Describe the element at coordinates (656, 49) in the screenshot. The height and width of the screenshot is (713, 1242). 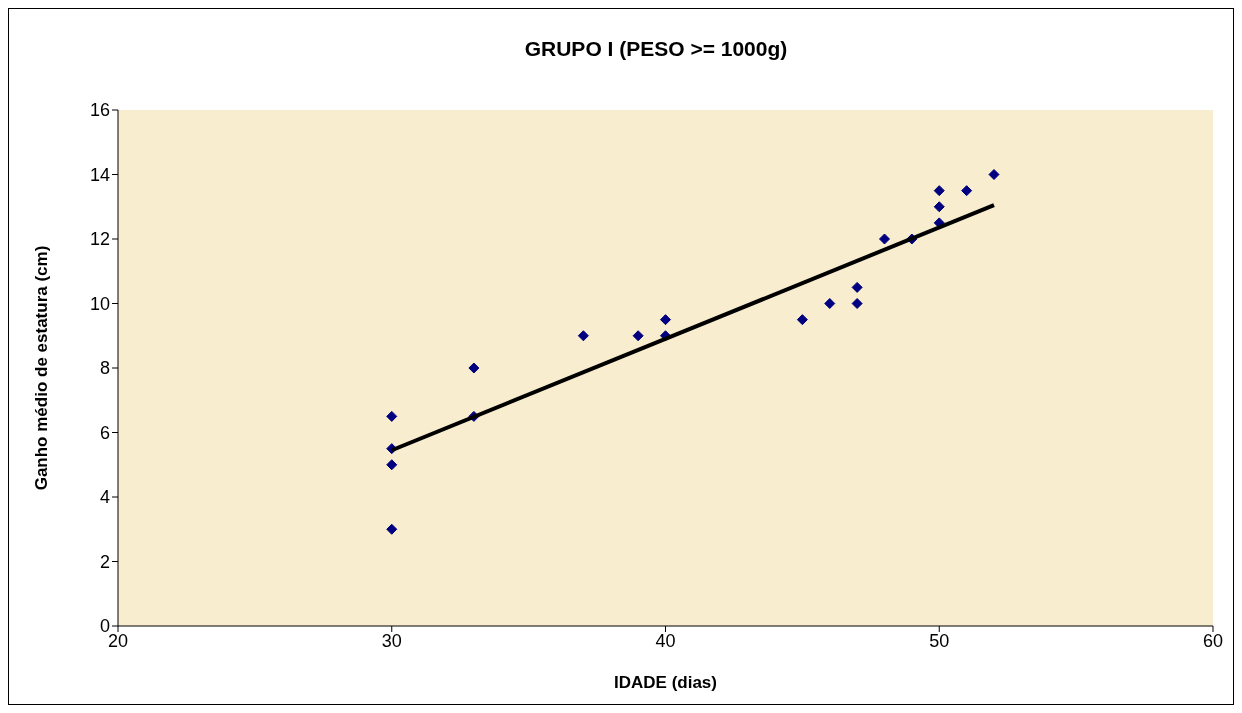
I see `chart-title: GRUPO I (PESO >= 1000g)` at that location.